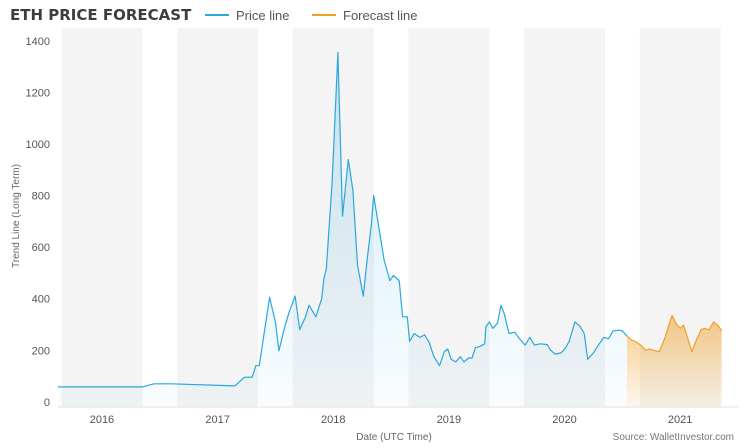 This screenshot has height=448, width=750. Describe the element at coordinates (16, 216) in the screenshot. I see `y-axis-title: Trend Line (Long Term)` at that location.